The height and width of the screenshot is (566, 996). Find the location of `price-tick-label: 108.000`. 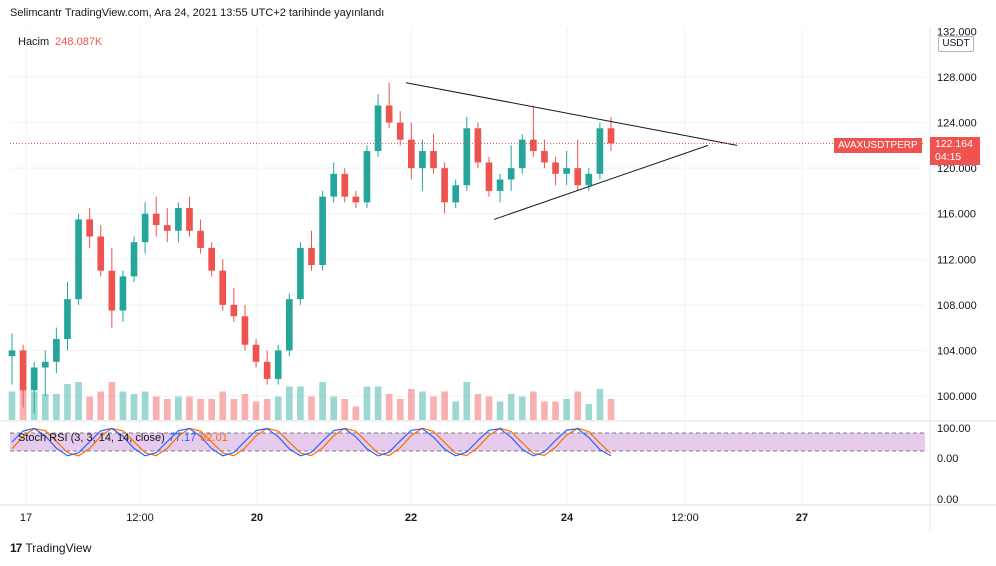

price-tick-label: 108.000 is located at coordinates (957, 306).